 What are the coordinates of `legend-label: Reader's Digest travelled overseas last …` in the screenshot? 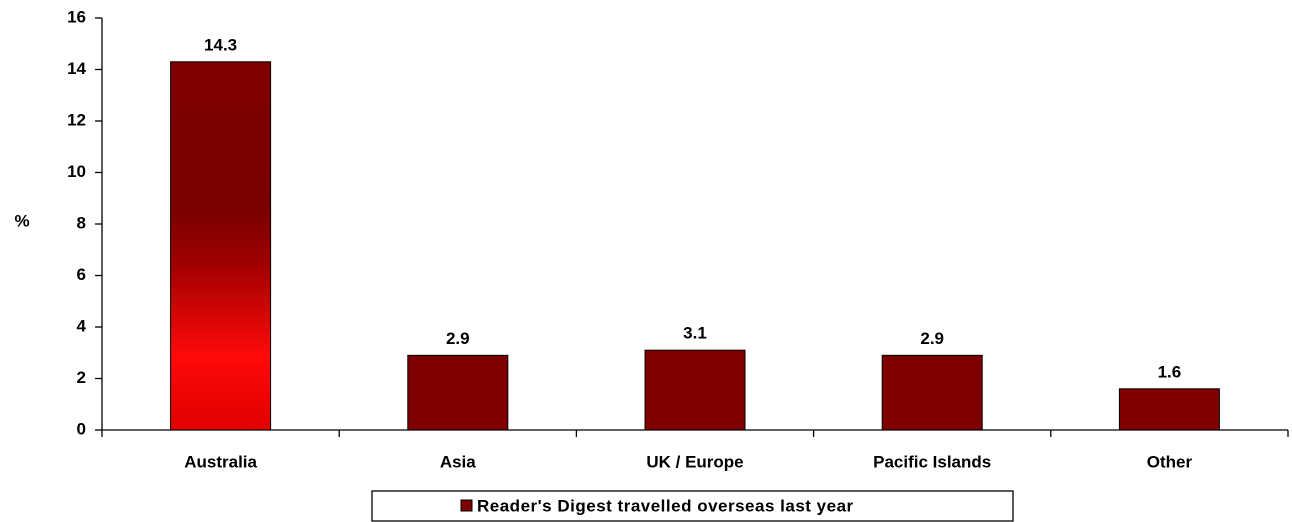 It's located at (665, 505).